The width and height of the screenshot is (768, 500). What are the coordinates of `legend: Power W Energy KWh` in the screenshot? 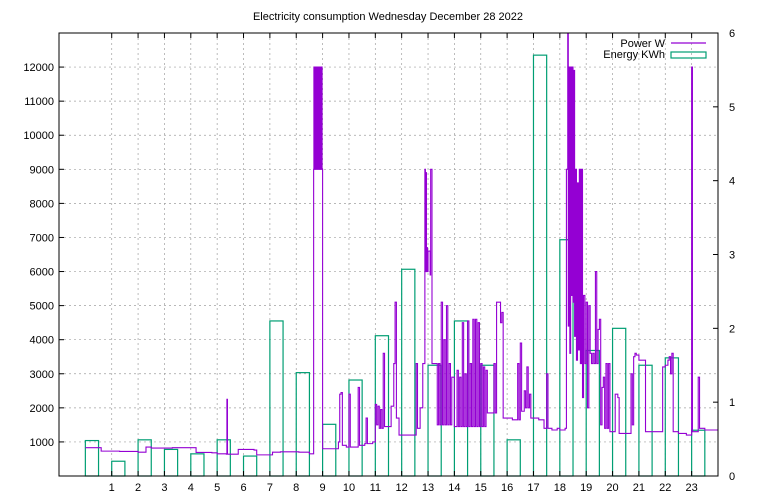 It's located at (655, 49).